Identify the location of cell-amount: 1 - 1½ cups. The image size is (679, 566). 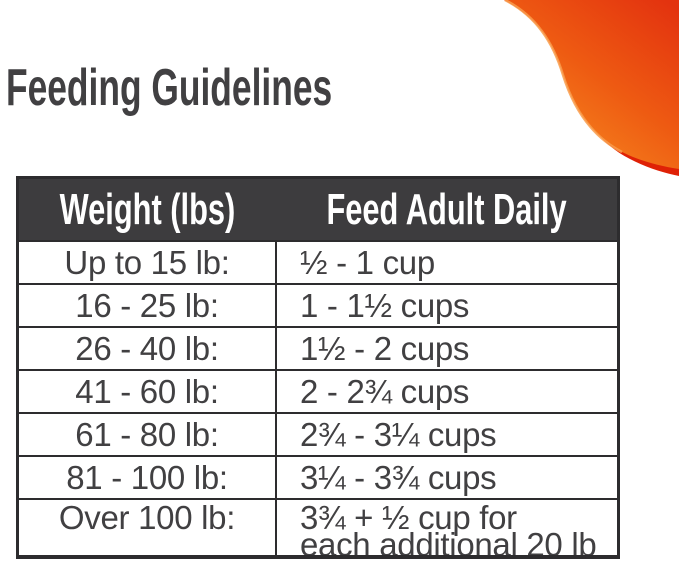
(446, 305).